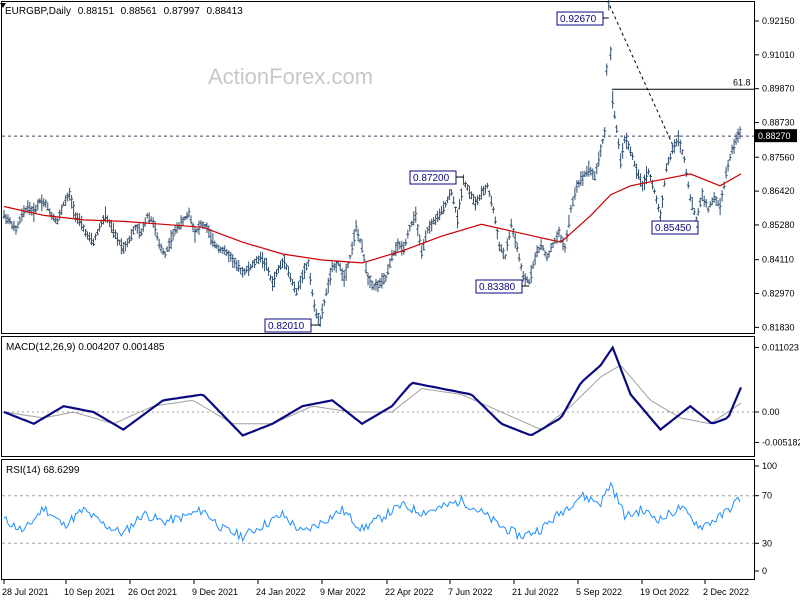 The height and width of the screenshot is (605, 800). What do you see at coordinates (778, 157) in the screenshot?
I see `price-tick-label: 0.87560` at bounding box center [778, 157].